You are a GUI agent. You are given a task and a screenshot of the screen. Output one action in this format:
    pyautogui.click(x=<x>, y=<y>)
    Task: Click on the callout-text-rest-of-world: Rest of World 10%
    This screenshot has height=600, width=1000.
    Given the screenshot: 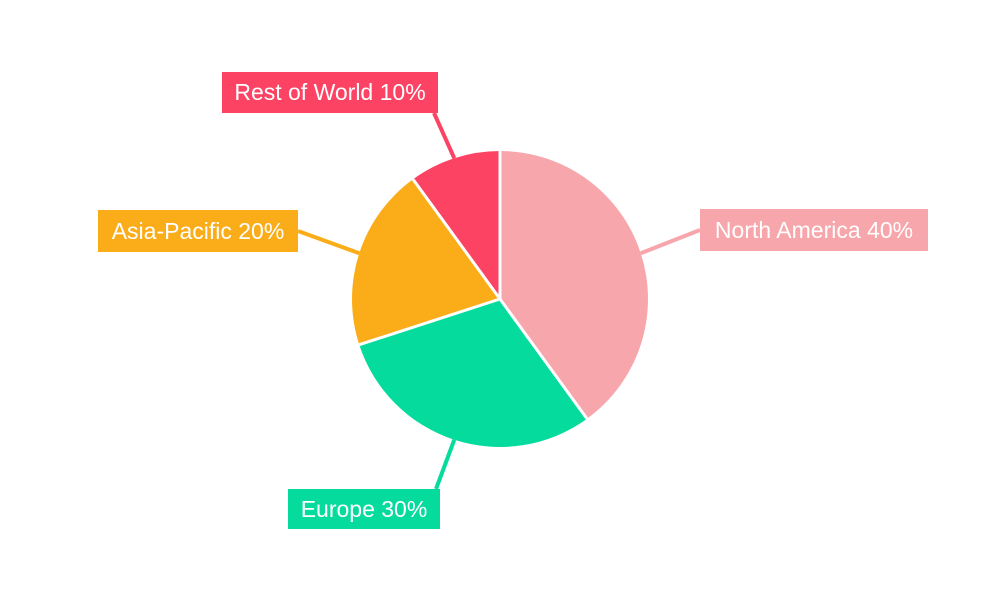 What is the action you would take?
    pyautogui.click(x=330, y=92)
    